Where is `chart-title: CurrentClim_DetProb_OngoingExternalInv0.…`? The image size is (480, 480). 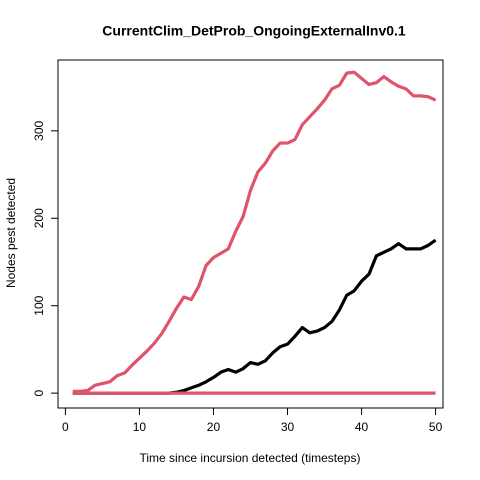
chart-title: CurrentClim_DetProb_OngoingExternalInv0.… is located at coordinates (254, 31).